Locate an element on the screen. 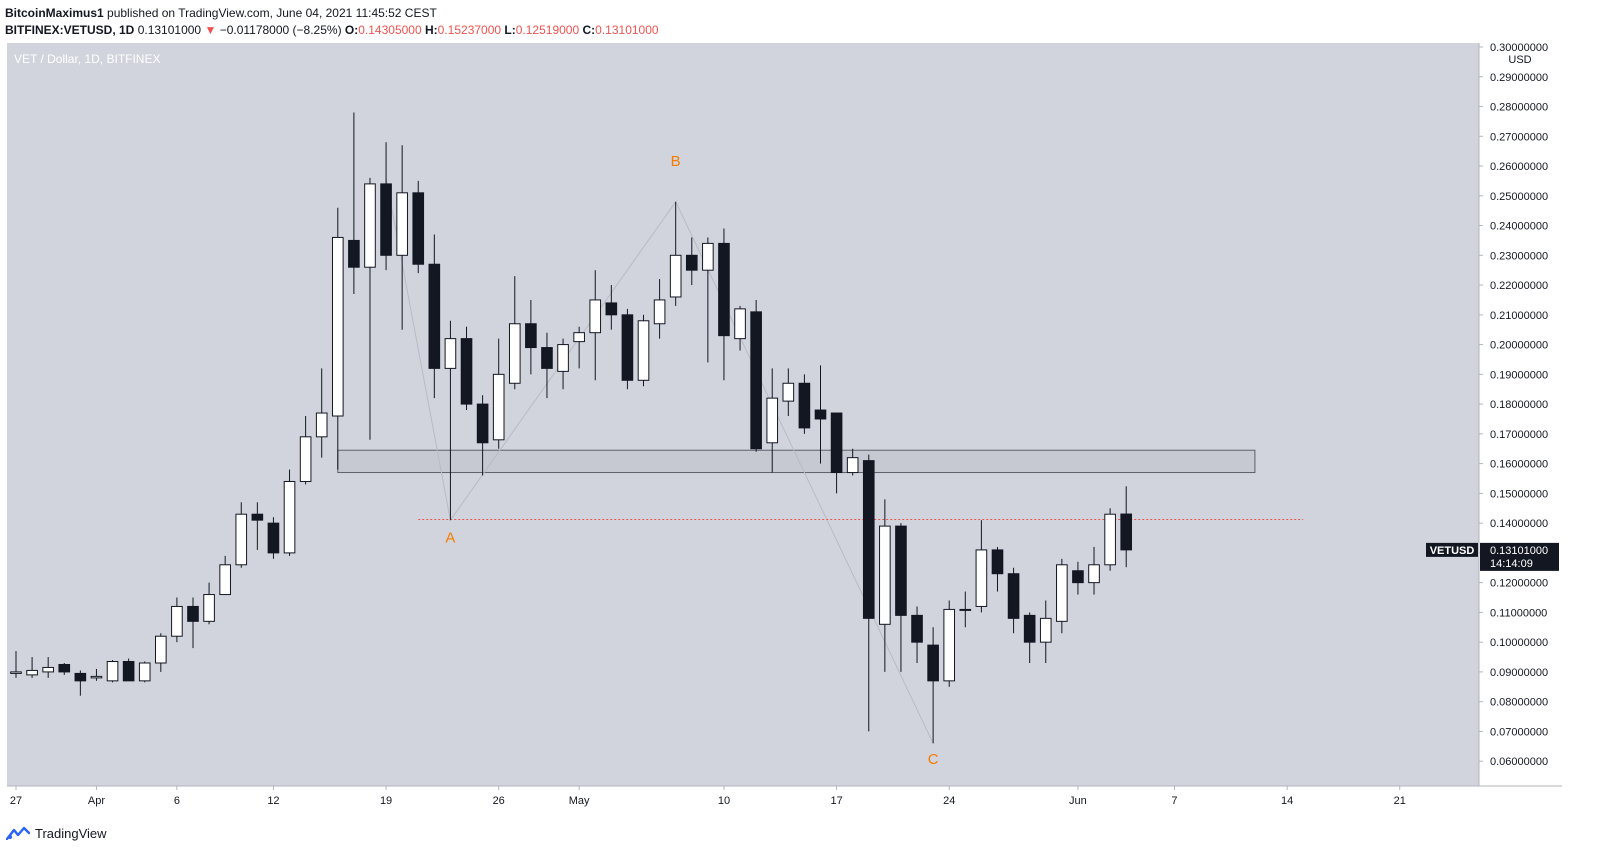 The image size is (1597, 867). time-tick-label: 27 is located at coordinates (16, 801).